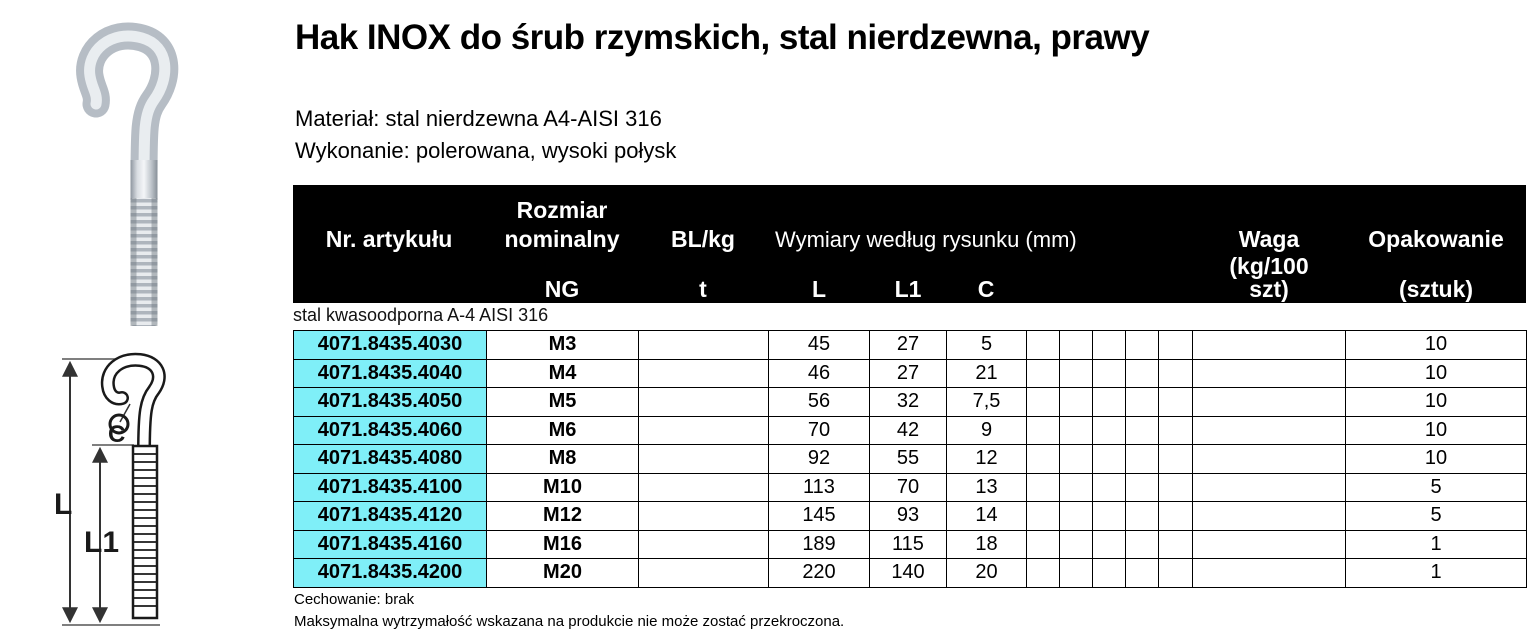  I want to click on cell-dim-c: 14, so click(986, 516).